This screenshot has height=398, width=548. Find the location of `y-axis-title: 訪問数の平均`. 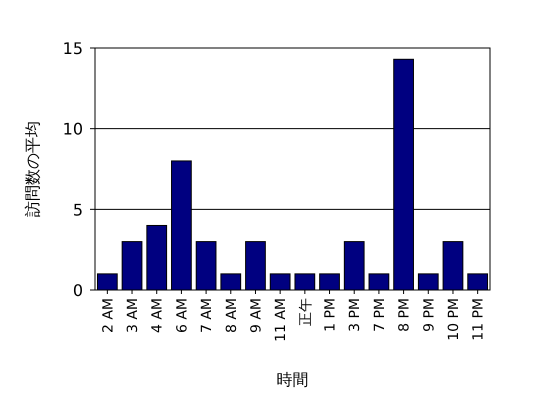

y-axis-title: 訪問数の平均 is located at coordinates (32, 169).